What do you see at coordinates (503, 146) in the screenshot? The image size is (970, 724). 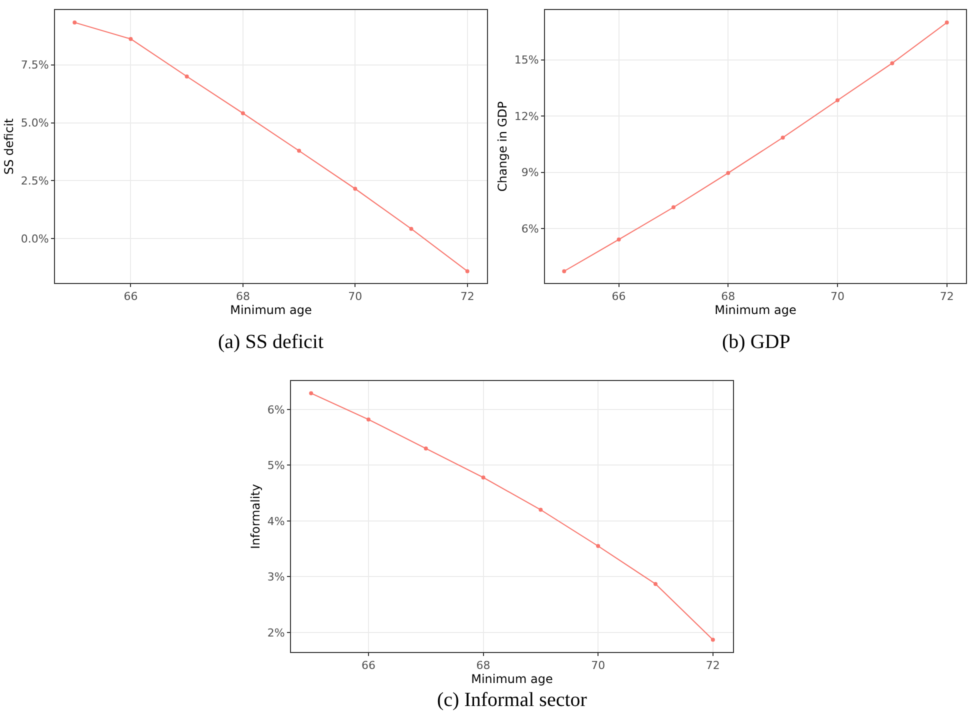 I see `y-axis-title: Change in GDP` at bounding box center [503, 146].